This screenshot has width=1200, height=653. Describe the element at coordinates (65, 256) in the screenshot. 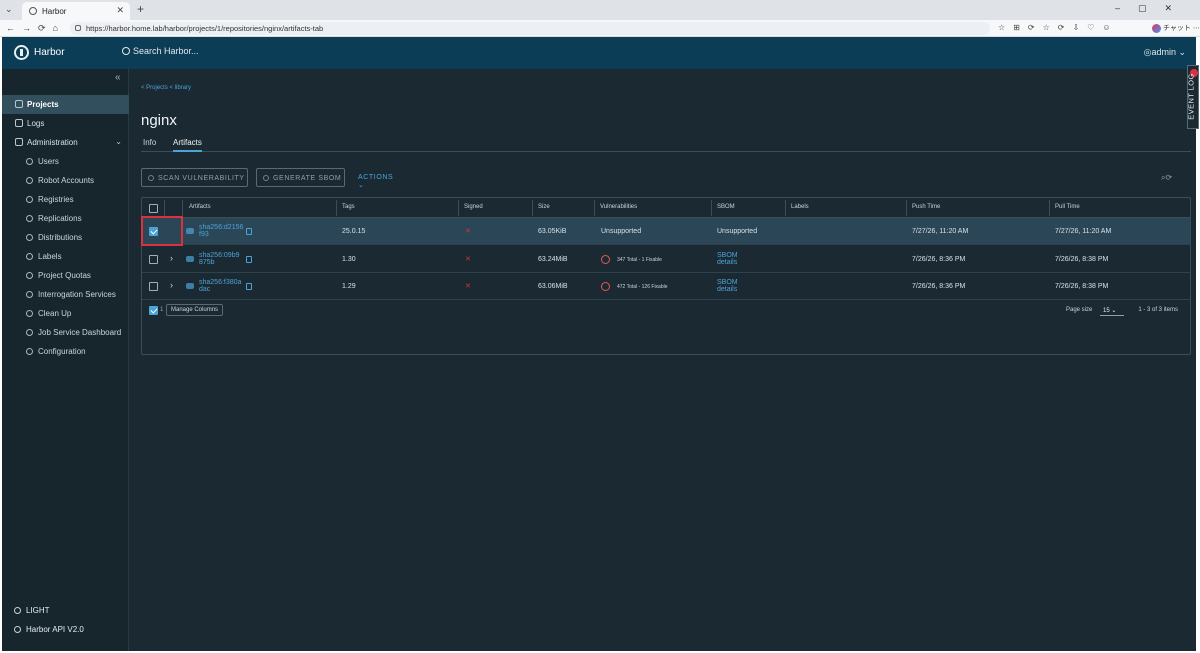

I see `sidebar-item-labels: Labels` at that location.